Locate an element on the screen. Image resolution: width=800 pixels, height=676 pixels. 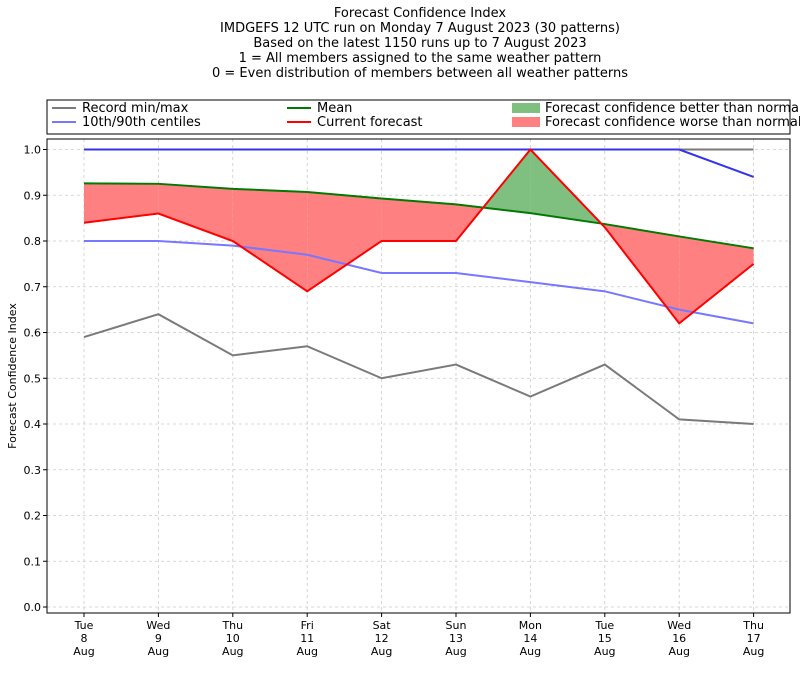
x-tick-label: 9 is located at coordinates (158, 638).